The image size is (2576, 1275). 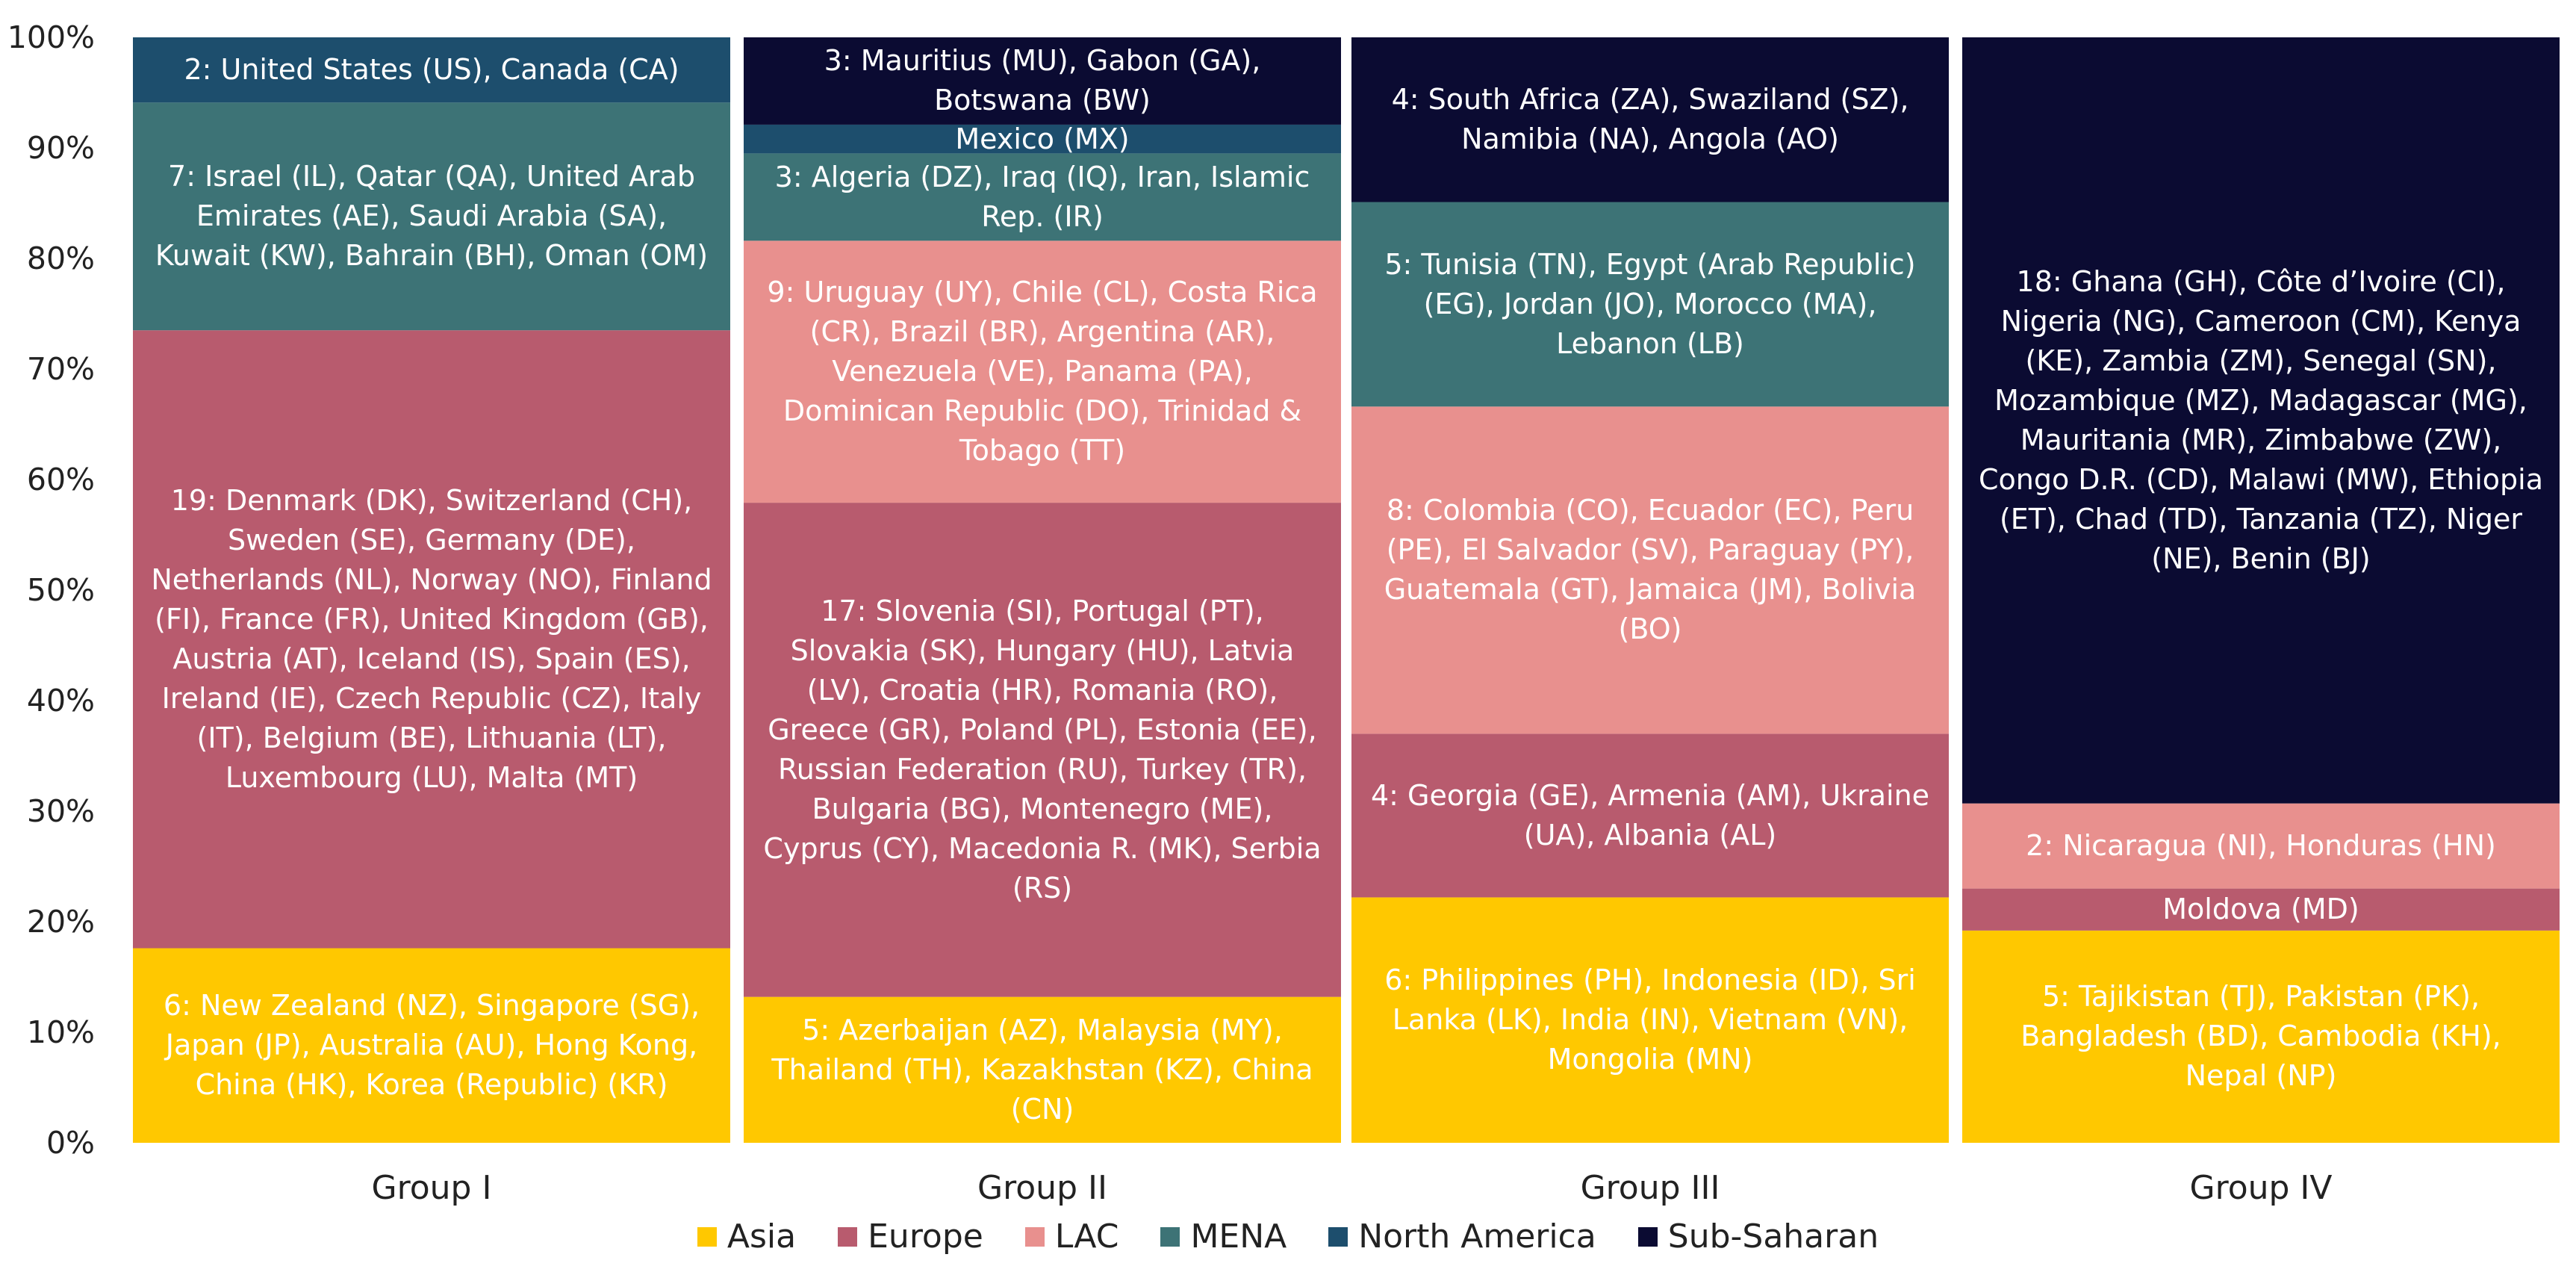 What do you see at coordinates (925, 1236) in the screenshot?
I see `legend-label: Europe` at bounding box center [925, 1236].